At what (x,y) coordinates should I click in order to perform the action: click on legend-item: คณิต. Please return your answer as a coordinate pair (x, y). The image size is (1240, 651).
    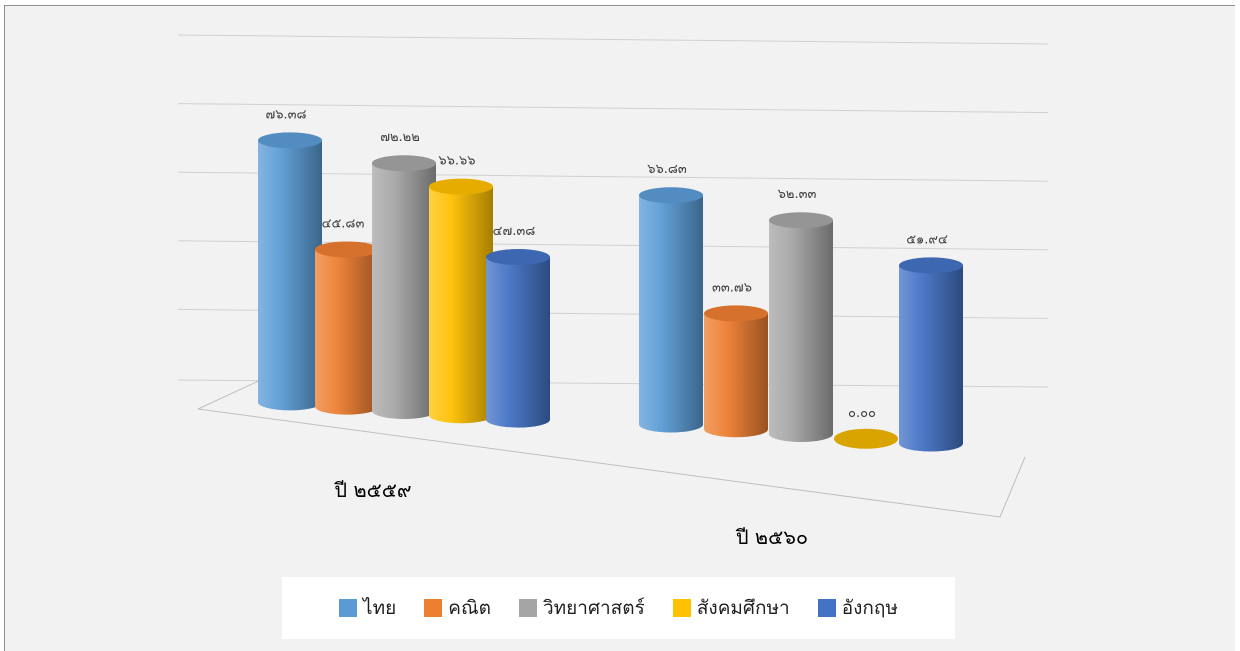
    Looking at the image, I should click on (457, 608).